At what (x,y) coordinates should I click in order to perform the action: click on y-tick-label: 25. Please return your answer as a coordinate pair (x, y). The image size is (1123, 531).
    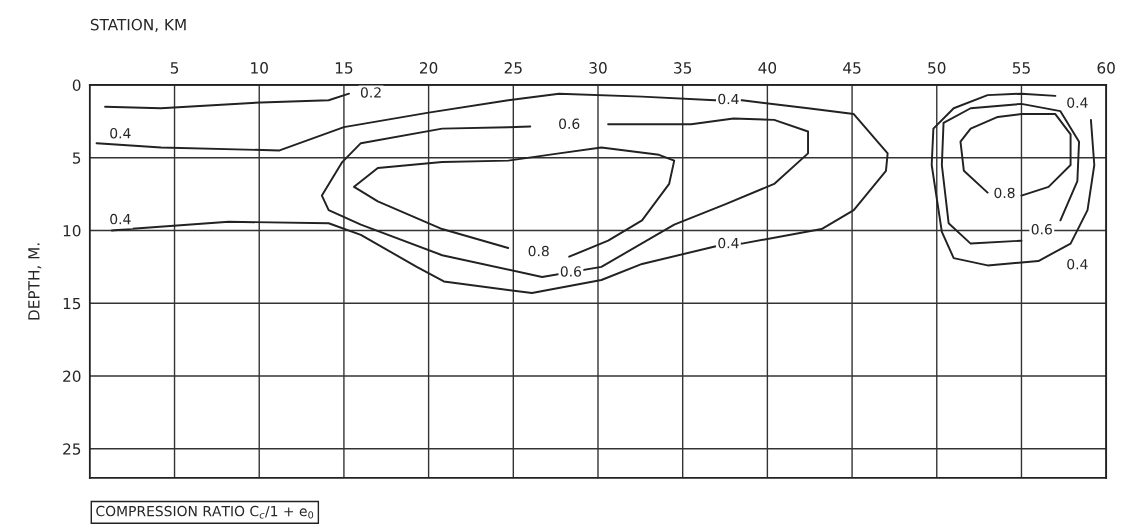
    Looking at the image, I should click on (72, 449).